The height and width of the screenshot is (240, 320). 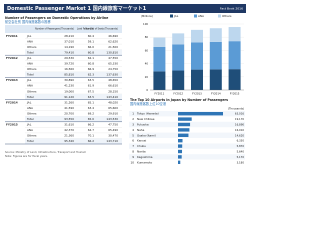 I want to click on x-tick-label: FY2011, so click(x=160, y=94).